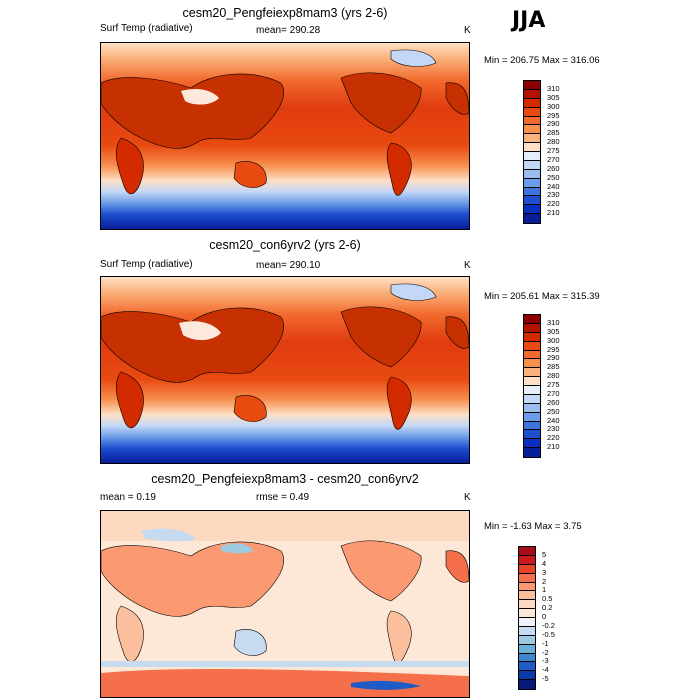  I want to click on panel-2-map-canvas, so click(285, 370).